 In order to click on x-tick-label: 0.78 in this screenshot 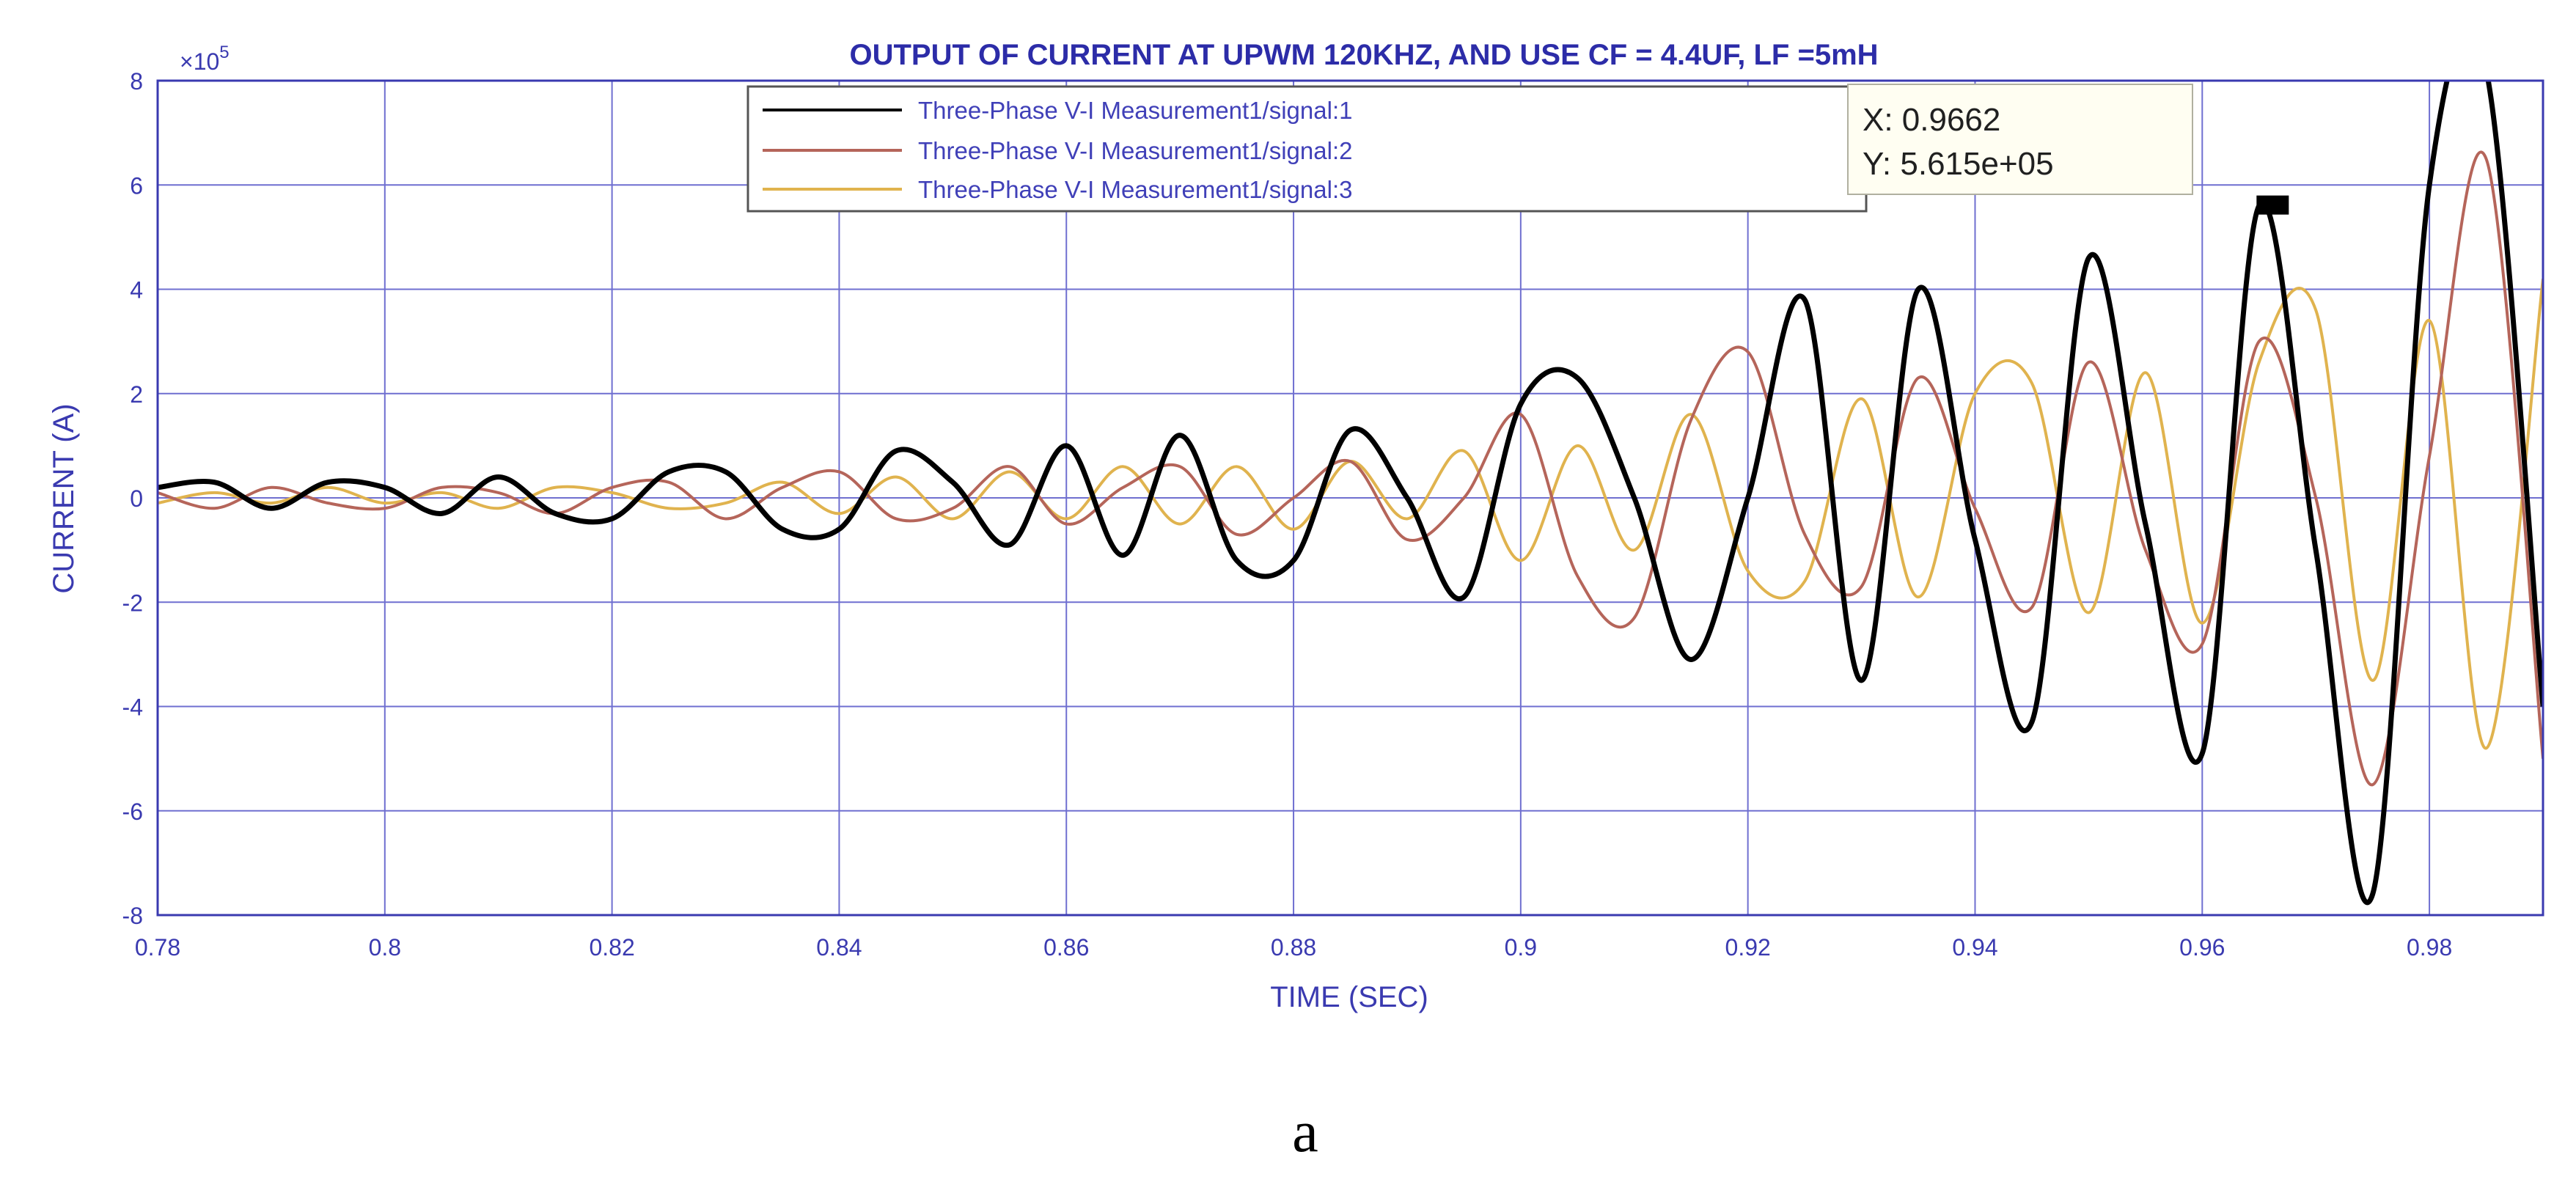, I will do `click(158, 947)`.